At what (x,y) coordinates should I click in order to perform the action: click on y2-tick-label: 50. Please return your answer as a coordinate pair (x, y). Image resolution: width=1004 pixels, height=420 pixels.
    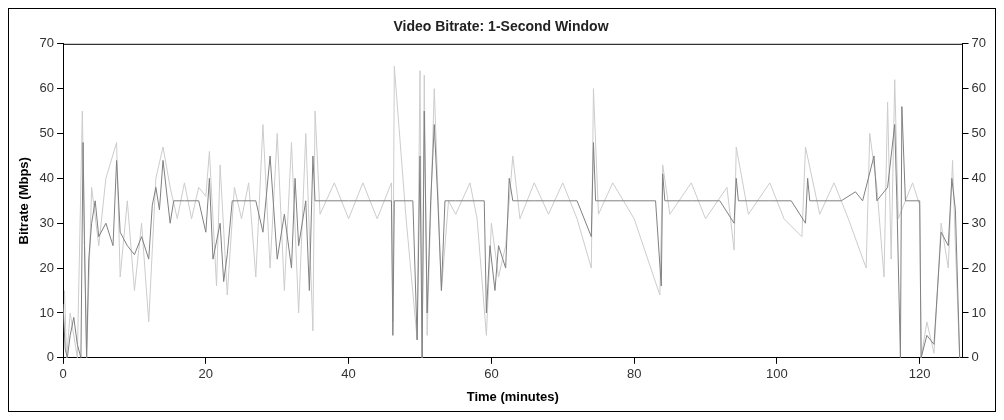
    Looking at the image, I should click on (979, 133).